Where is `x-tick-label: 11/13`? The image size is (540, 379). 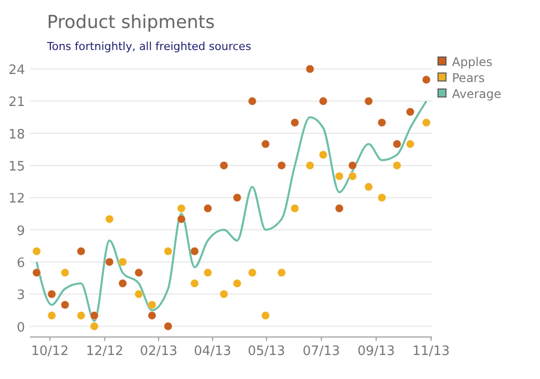 x-tick-label: 11/13 is located at coordinates (431, 351).